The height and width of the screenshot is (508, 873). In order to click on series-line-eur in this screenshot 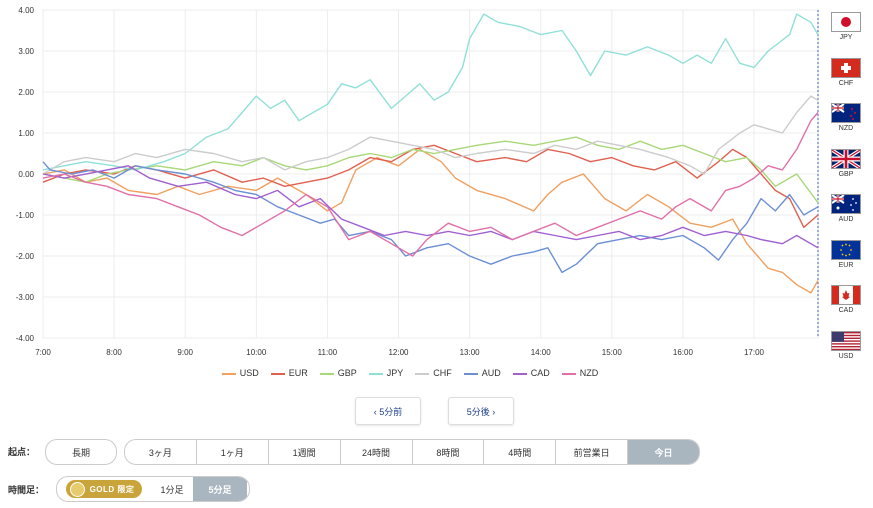, I will do `click(430, 186)`.